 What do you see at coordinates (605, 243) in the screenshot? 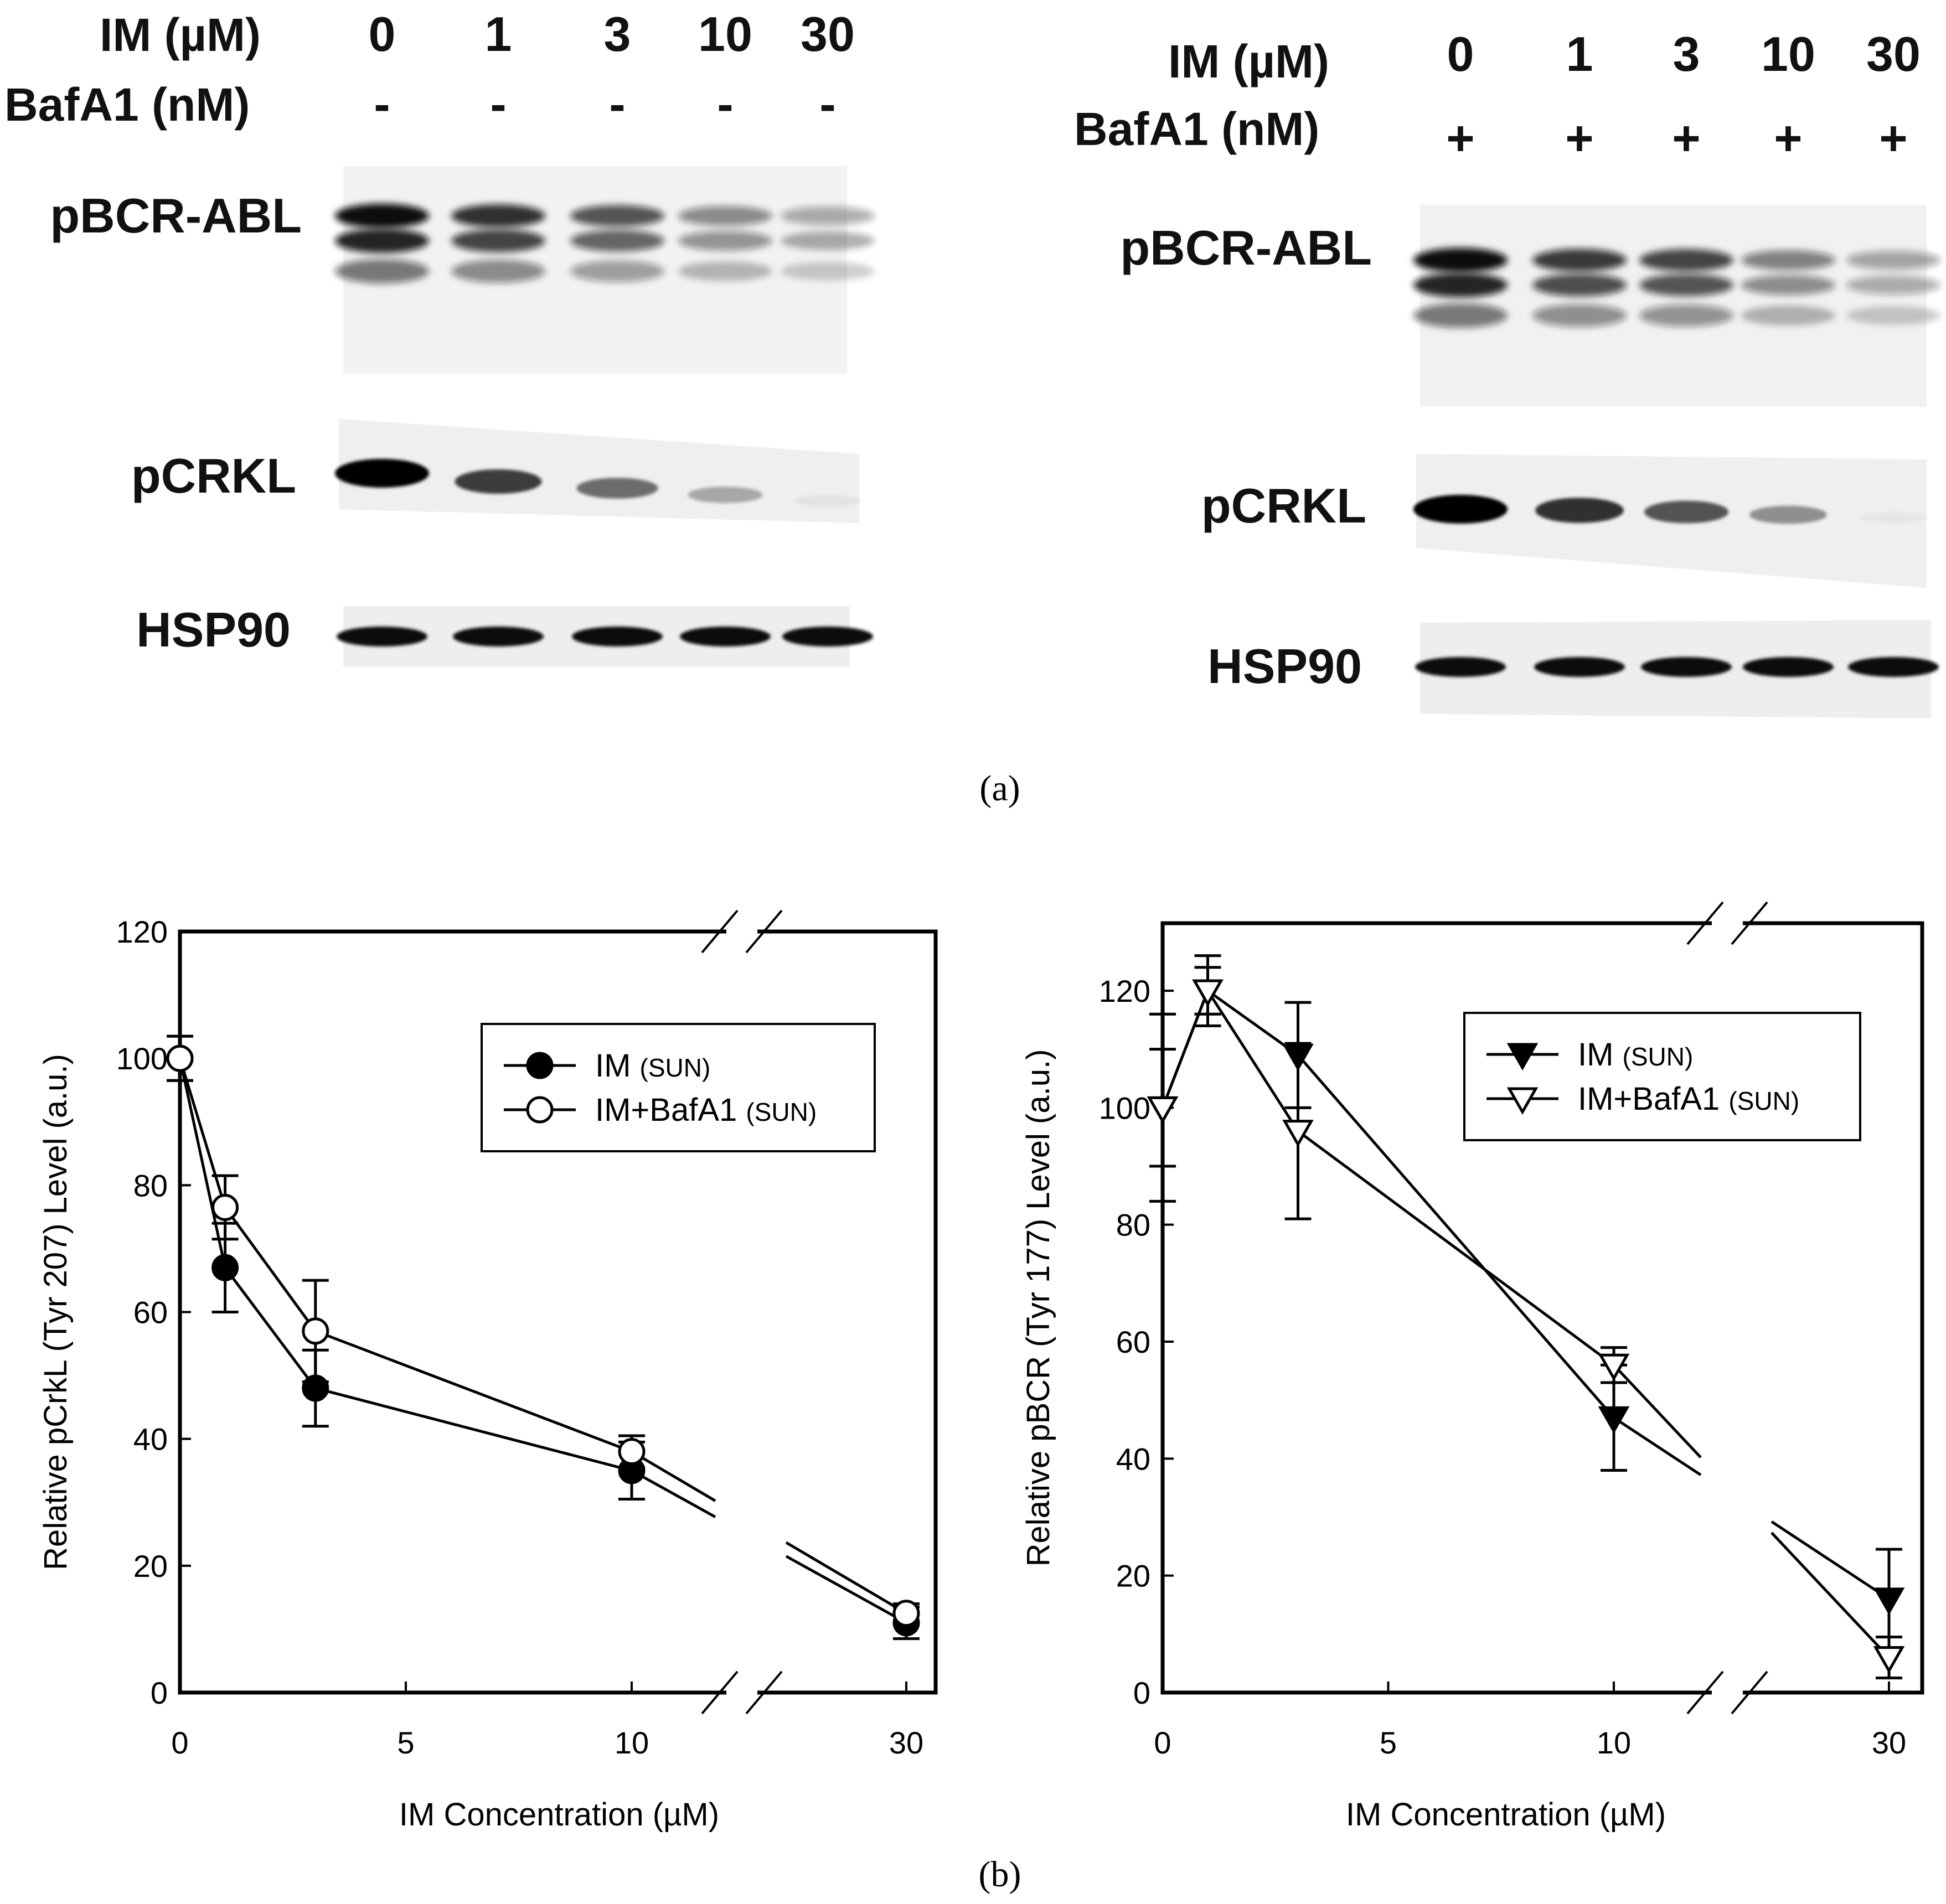
I see `bands-pbcr-abl` at bounding box center [605, 243].